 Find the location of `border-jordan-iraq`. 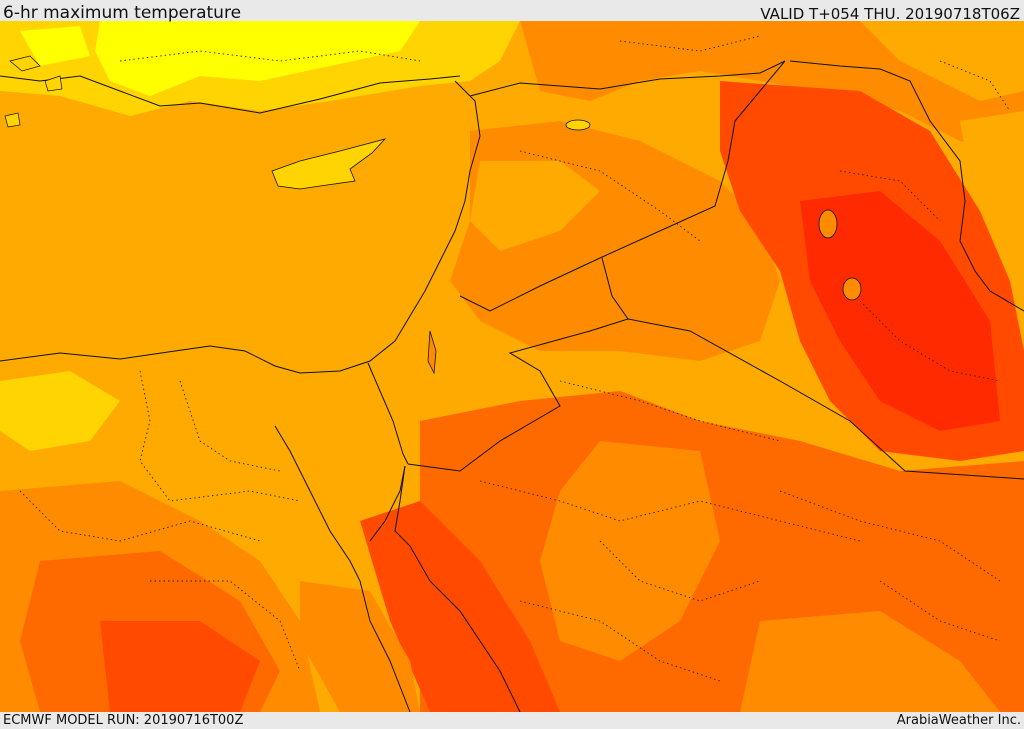

border-jordan-iraq is located at coordinates (518, 364).